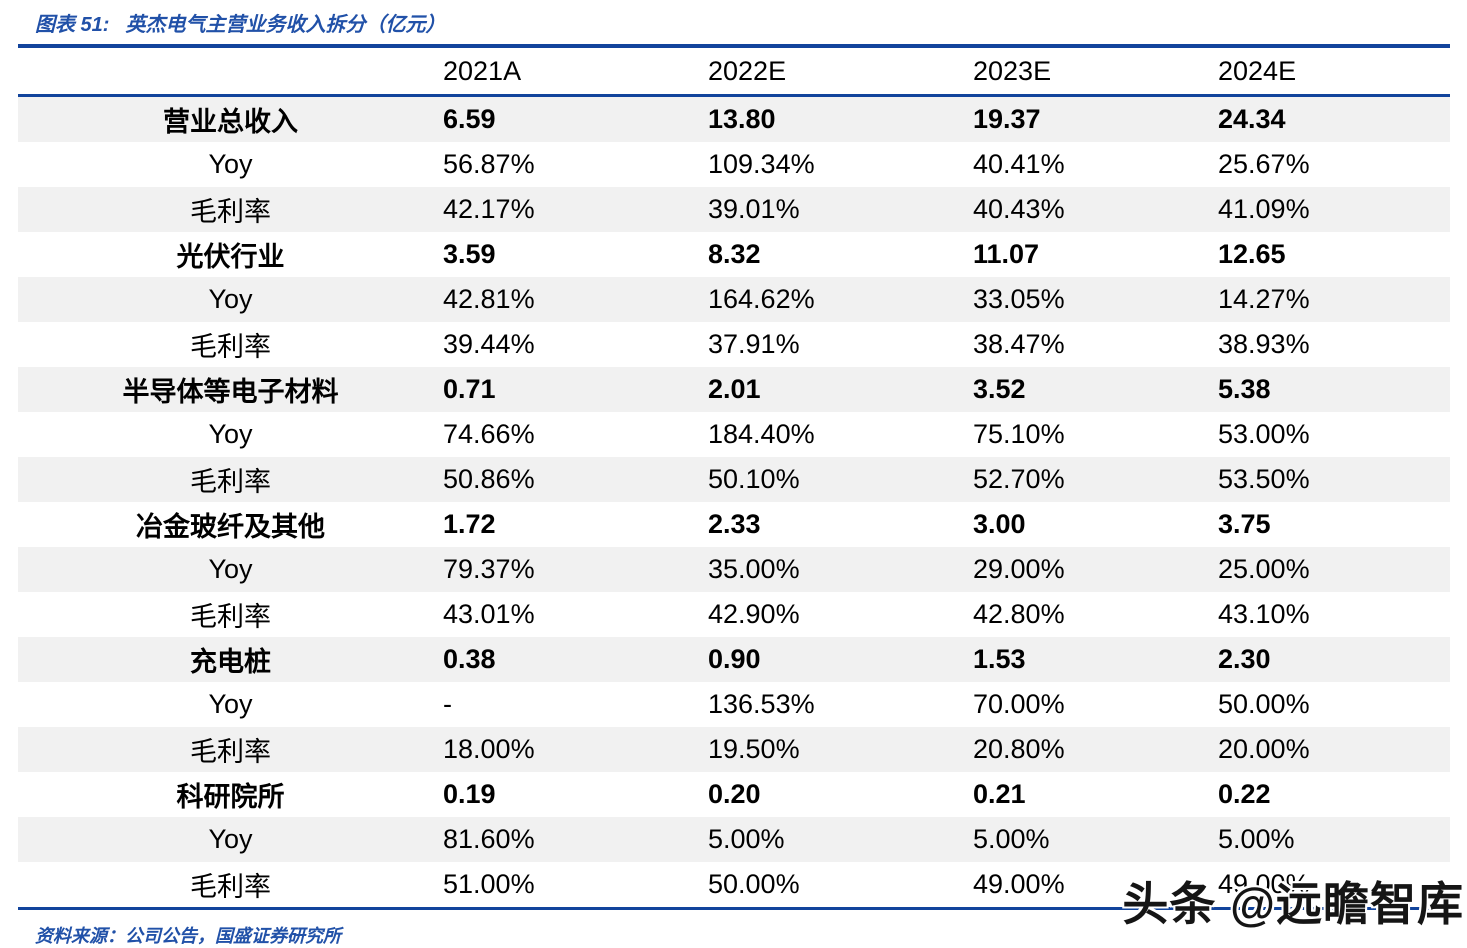  Describe the element at coordinates (469, 659) in the screenshot. I see `cell-value: 0.38` at that location.